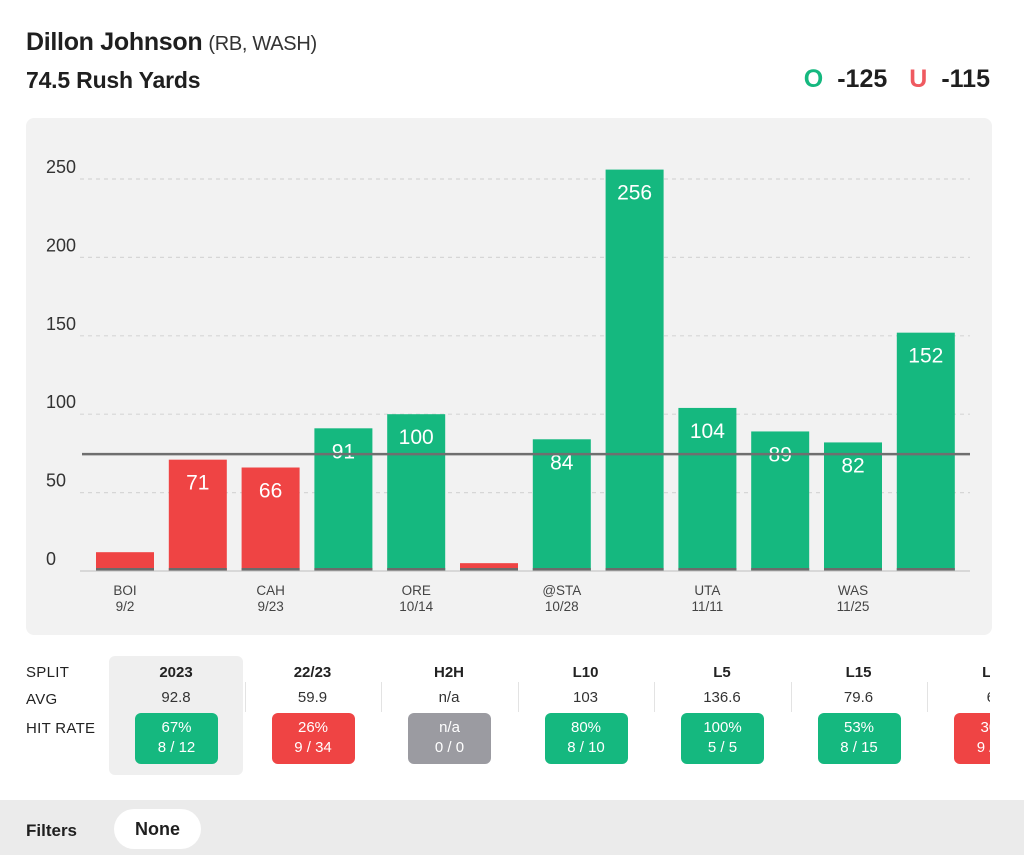 This screenshot has width=1024, height=855. What do you see at coordinates (61, 324) in the screenshot?
I see `y-tick-label: 150` at bounding box center [61, 324].